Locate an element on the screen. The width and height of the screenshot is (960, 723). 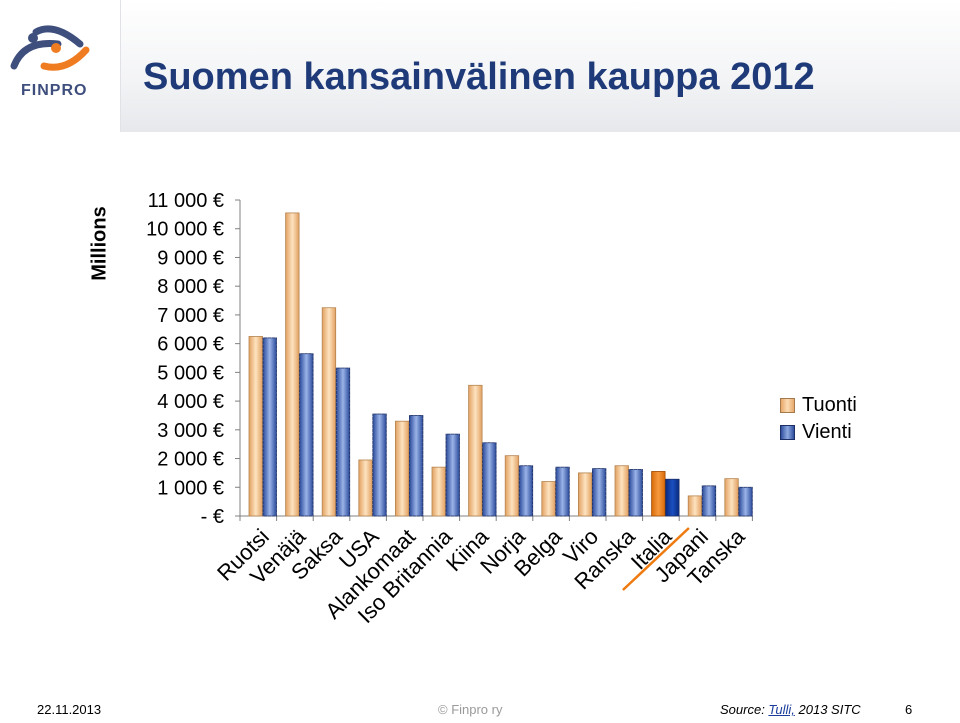
page-number: 6 is located at coordinates (909, 709).